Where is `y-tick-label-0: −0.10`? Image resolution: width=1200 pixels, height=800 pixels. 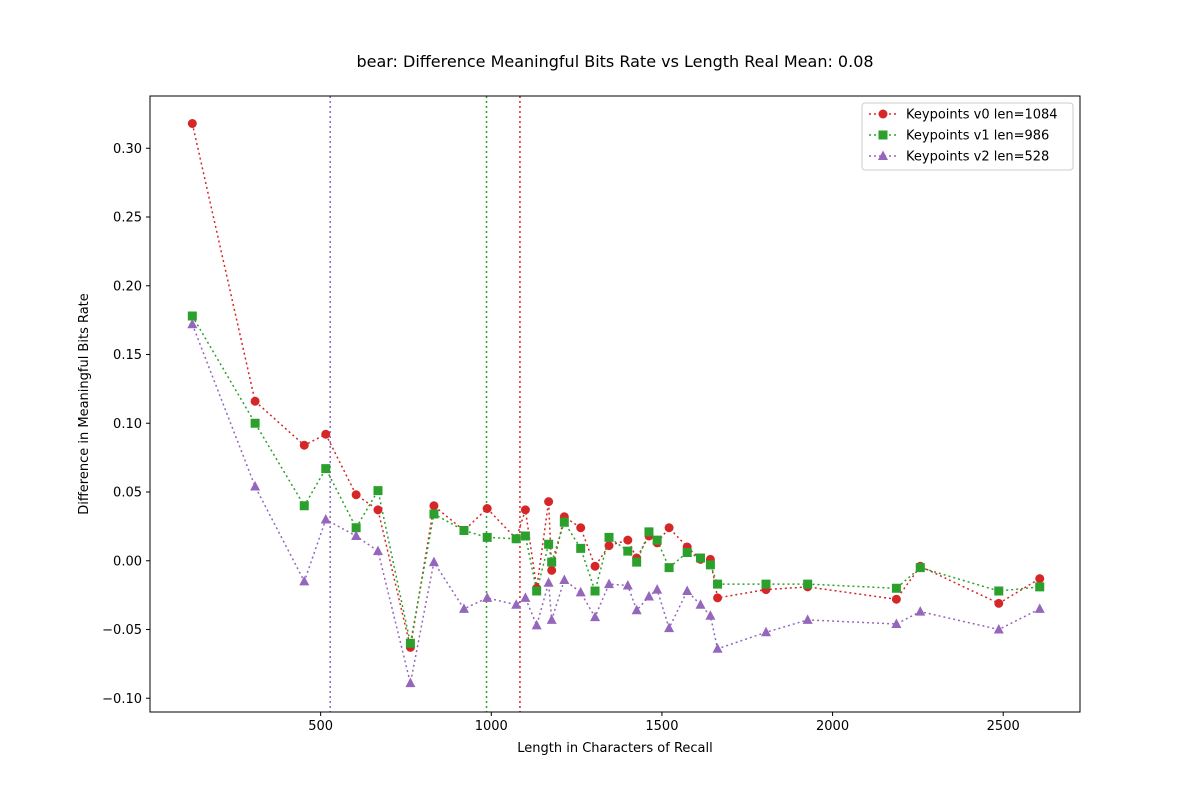
y-tick-label-0: −0.10 is located at coordinates (122, 699).